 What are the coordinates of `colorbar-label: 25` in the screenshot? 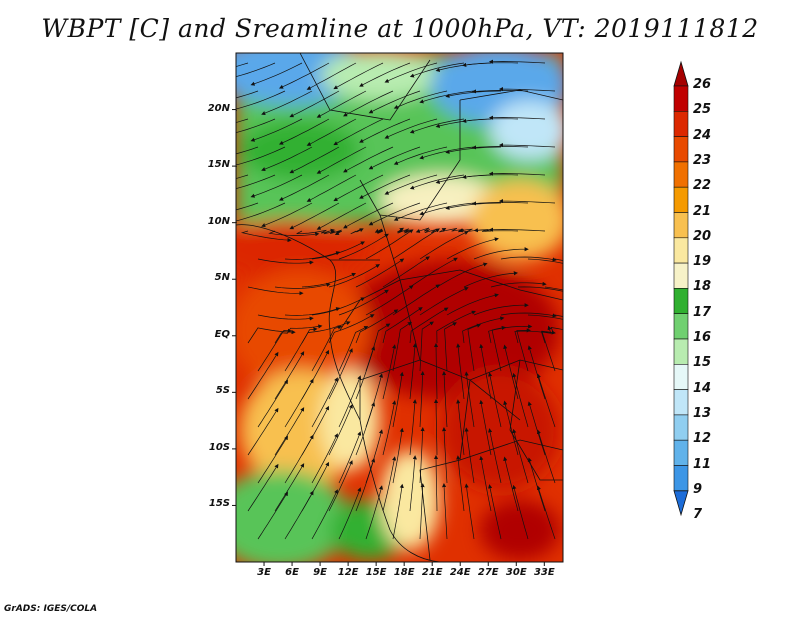 It's located at (702, 110).